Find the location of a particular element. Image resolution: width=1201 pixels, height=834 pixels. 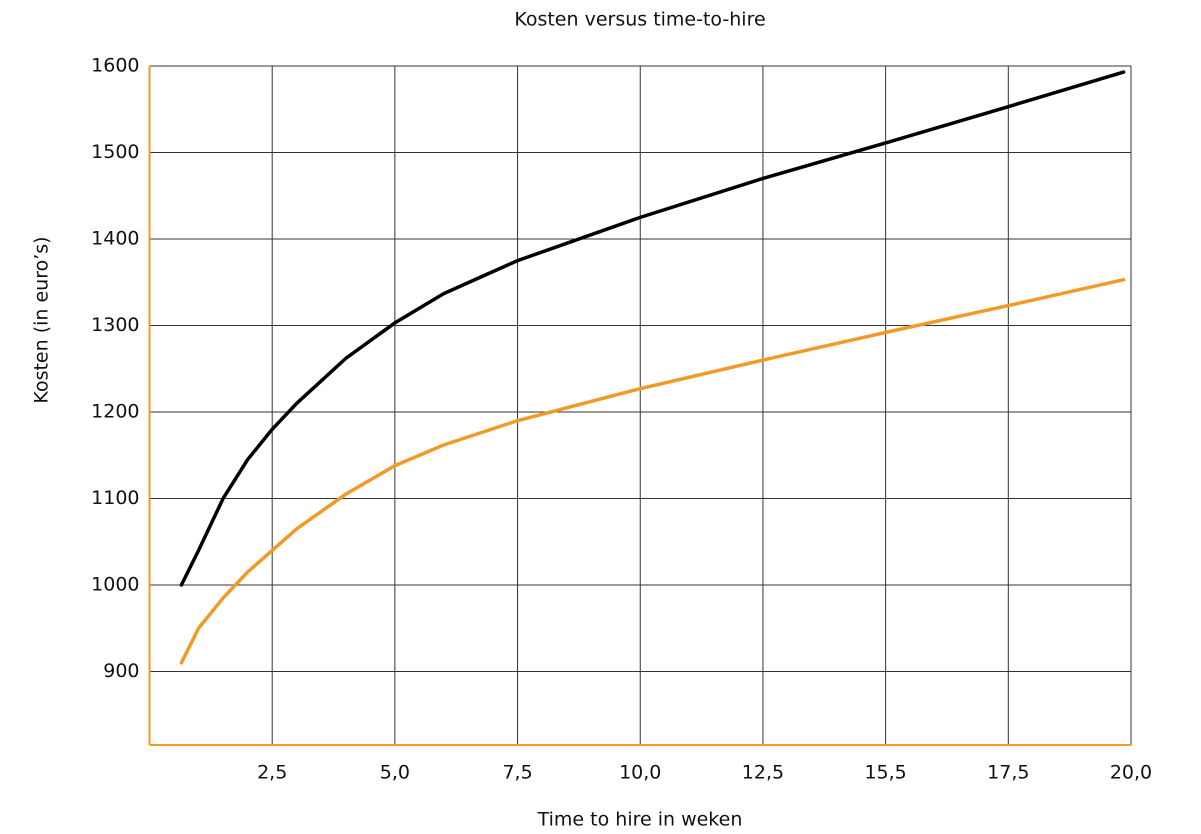

y-tick-label: 1000 is located at coordinates (115, 584).